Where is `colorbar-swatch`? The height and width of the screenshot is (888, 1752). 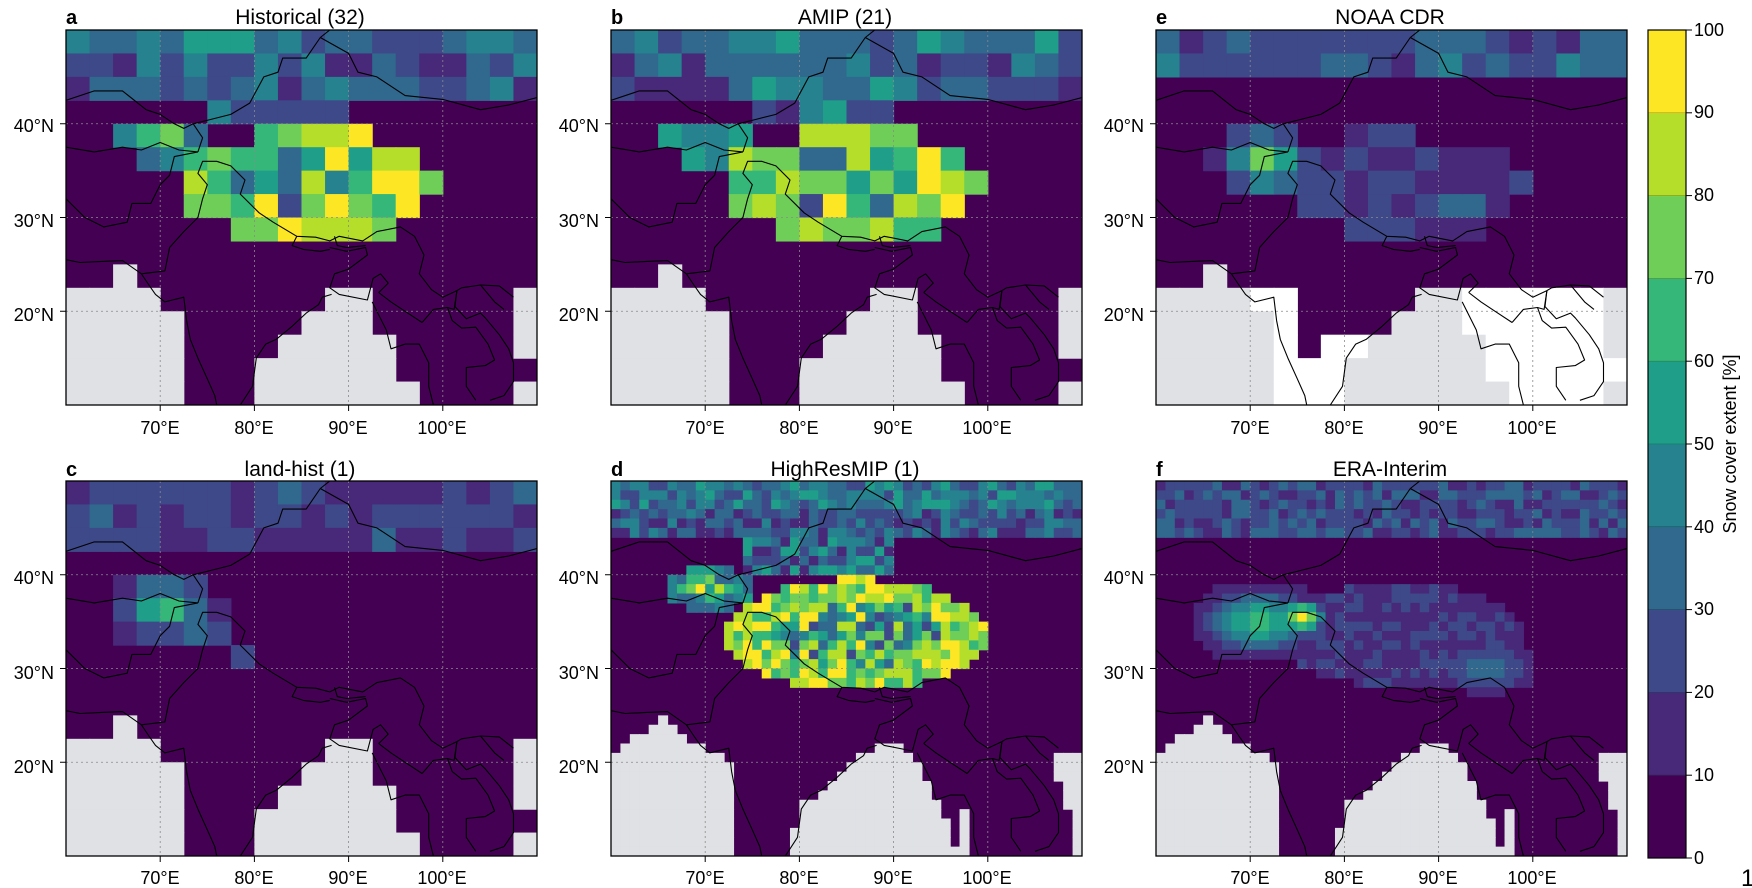
colorbar-swatch is located at coordinates (1667, 320).